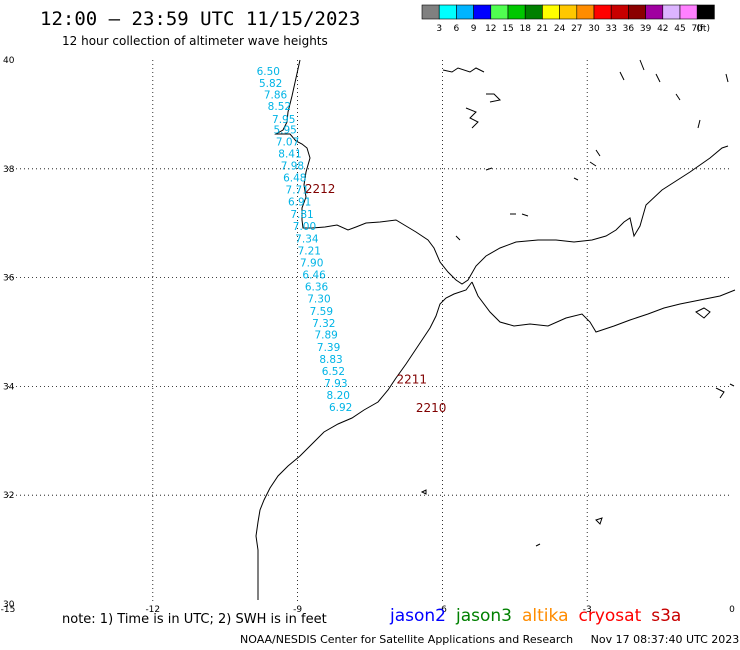  What do you see at coordinates (542, 29) in the screenshot?
I see `legend-label: 21` at bounding box center [542, 29].